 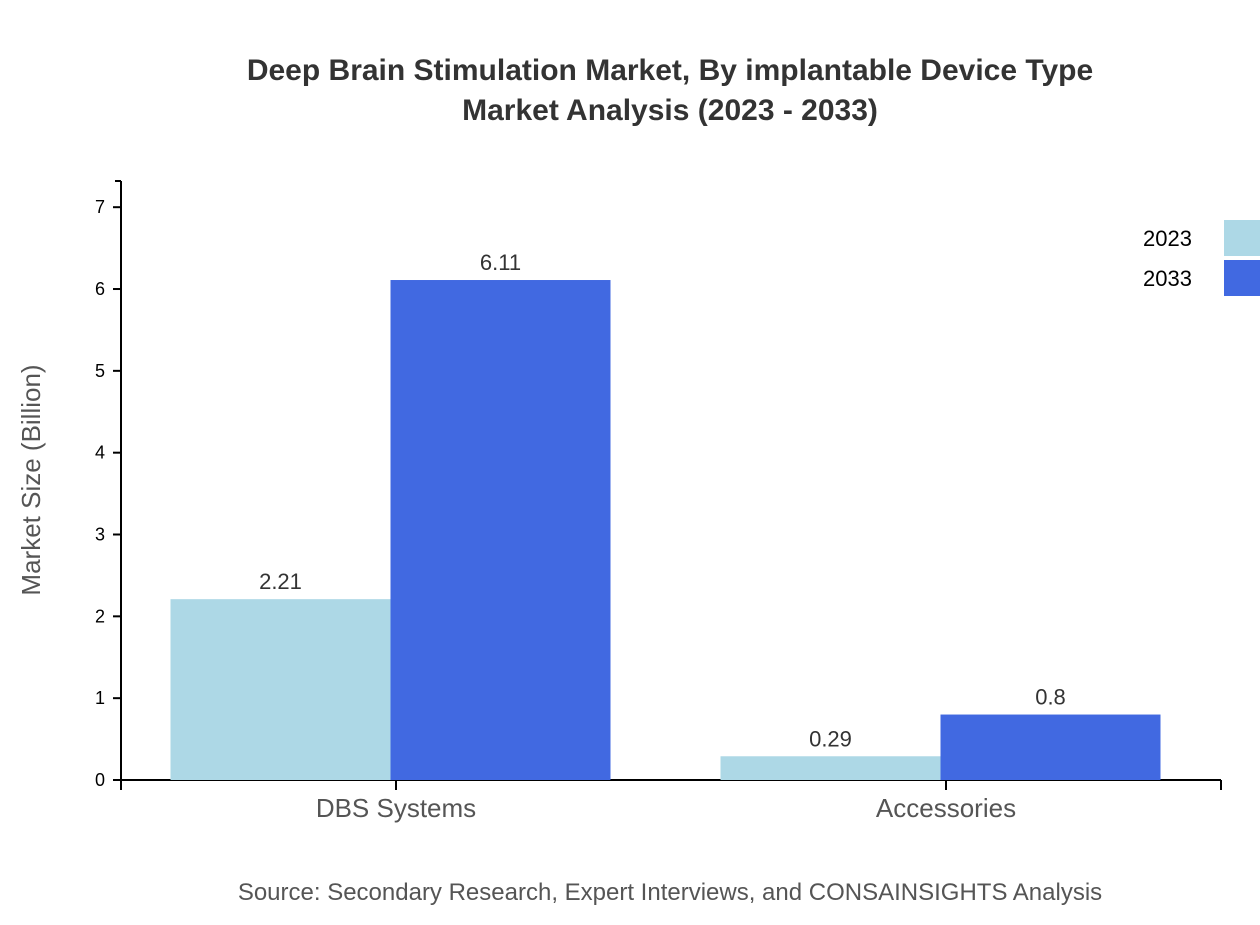 What do you see at coordinates (280, 689) in the screenshot?
I see `bar-2023-dbs-systems` at bounding box center [280, 689].